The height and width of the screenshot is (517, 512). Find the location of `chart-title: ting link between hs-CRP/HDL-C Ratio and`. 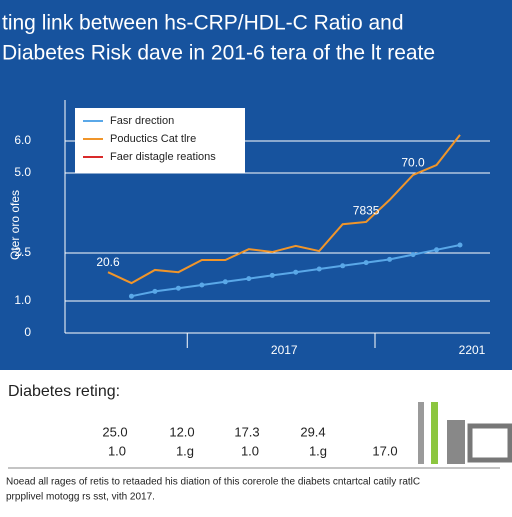

chart-title: ting link between hs-CRP/HDL-C Ratio and is located at coordinates (203, 23).